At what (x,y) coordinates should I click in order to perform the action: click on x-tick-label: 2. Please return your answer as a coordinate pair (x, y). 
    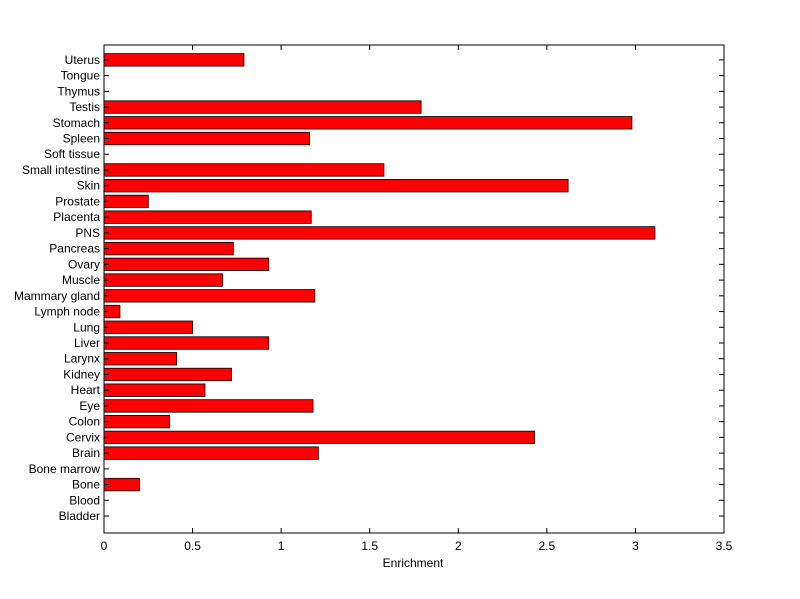
    Looking at the image, I should click on (458, 546).